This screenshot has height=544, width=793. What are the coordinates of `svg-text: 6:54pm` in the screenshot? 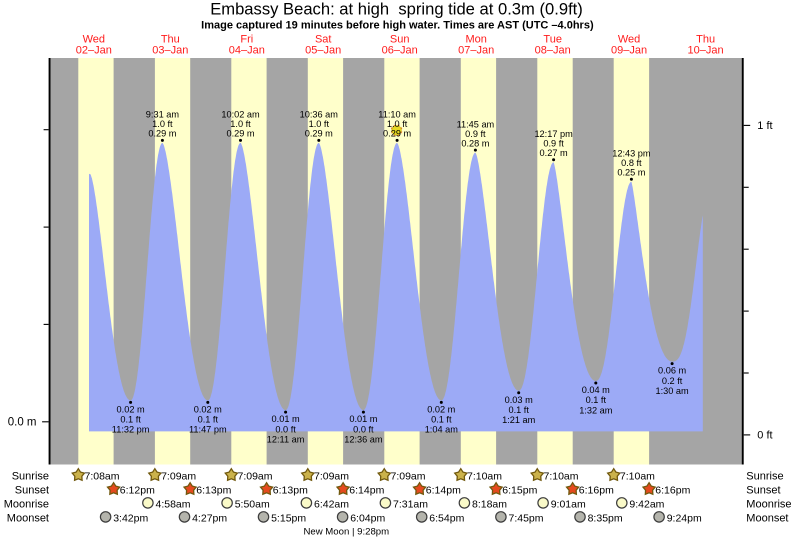 It's located at (446, 518).